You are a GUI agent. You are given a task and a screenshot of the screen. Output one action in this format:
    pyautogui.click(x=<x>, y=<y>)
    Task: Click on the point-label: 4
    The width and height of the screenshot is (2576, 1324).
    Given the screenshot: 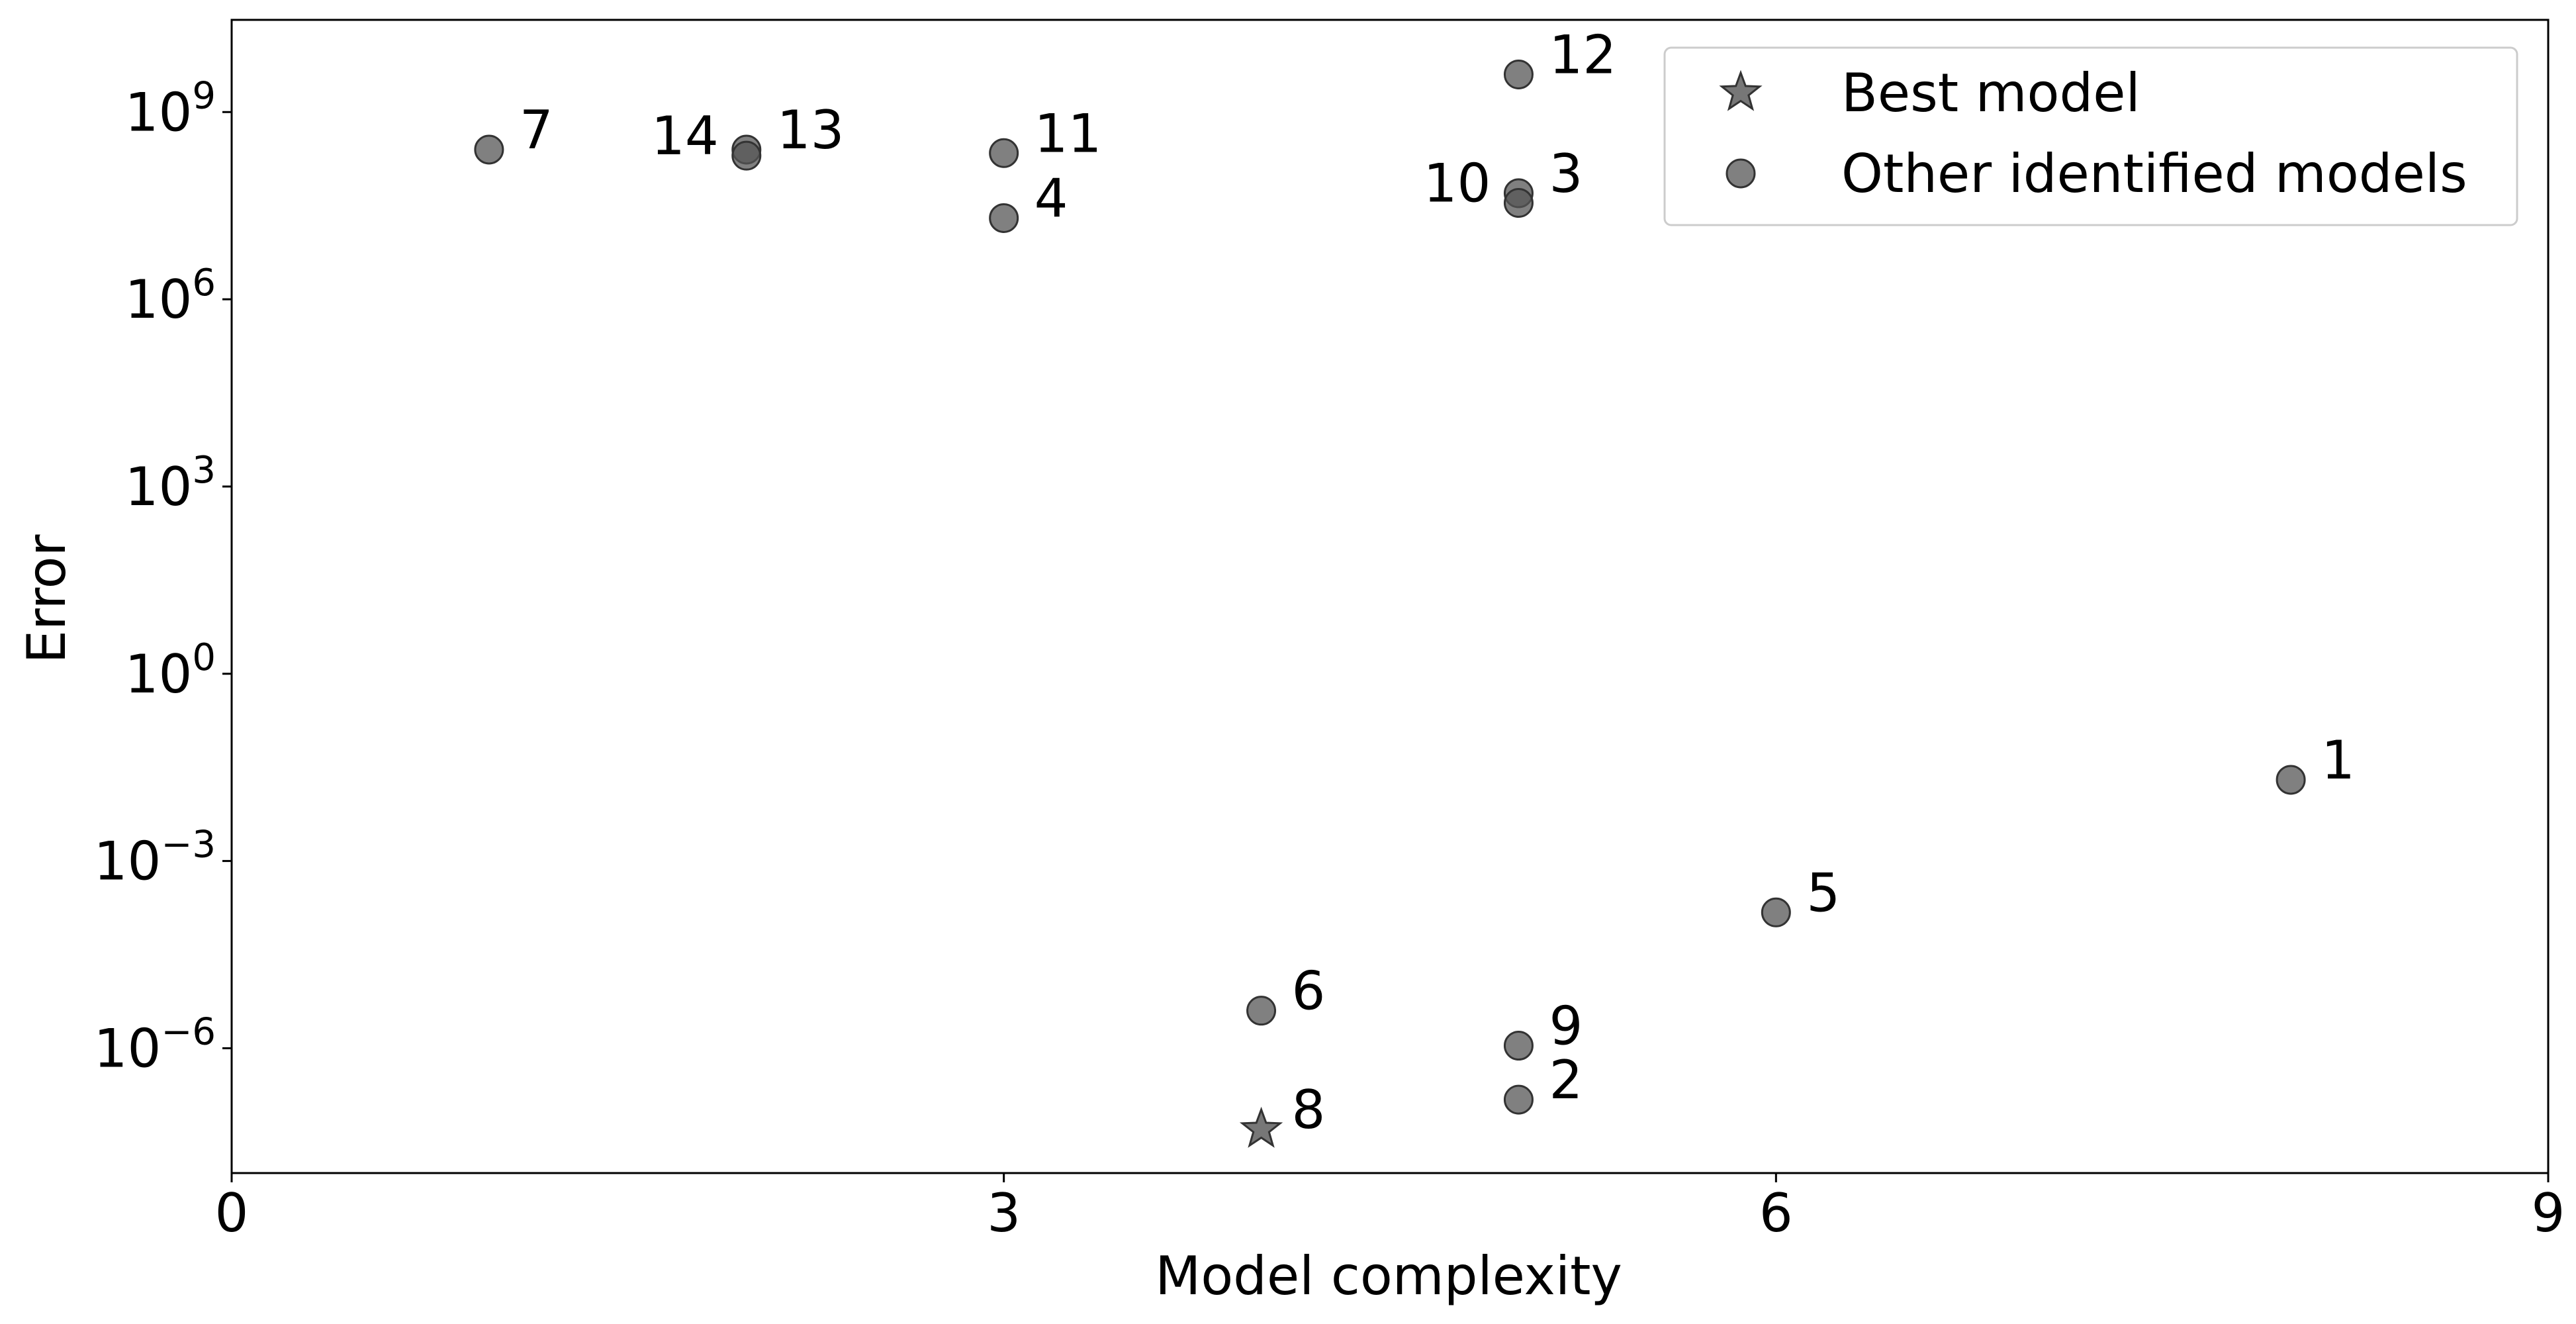 What is the action you would take?
    pyautogui.click(x=1051, y=198)
    